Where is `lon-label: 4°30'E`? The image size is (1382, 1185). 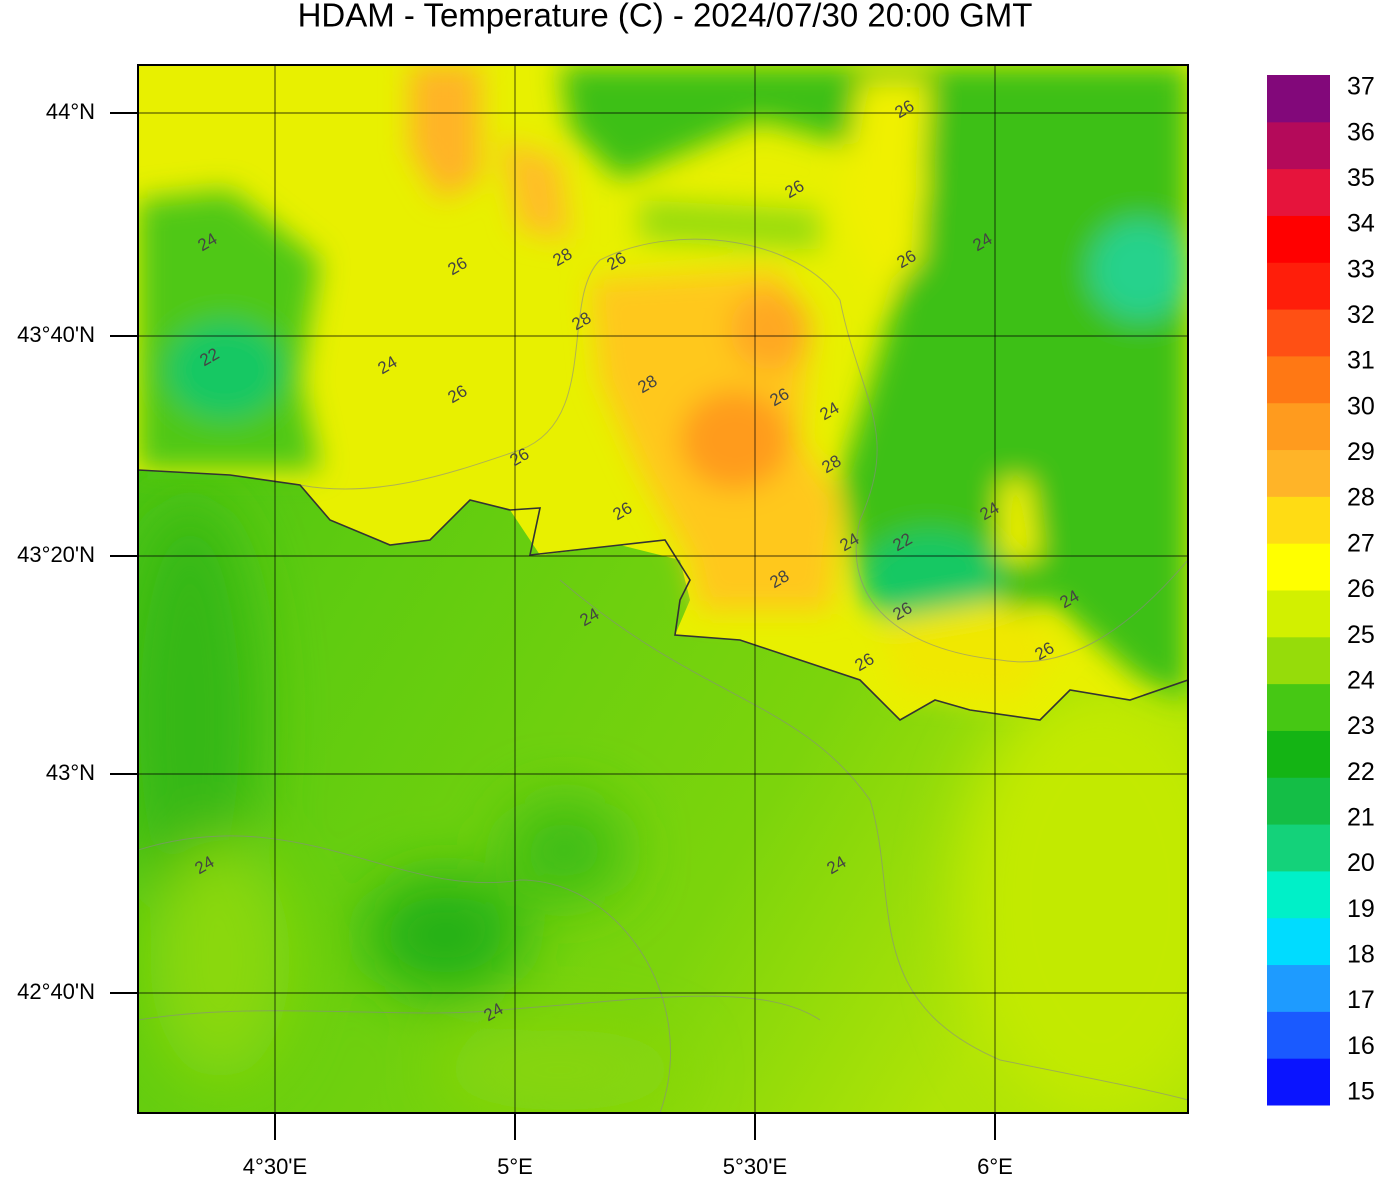
lon-label: 4°30'E is located at coordinates (275, 1166).